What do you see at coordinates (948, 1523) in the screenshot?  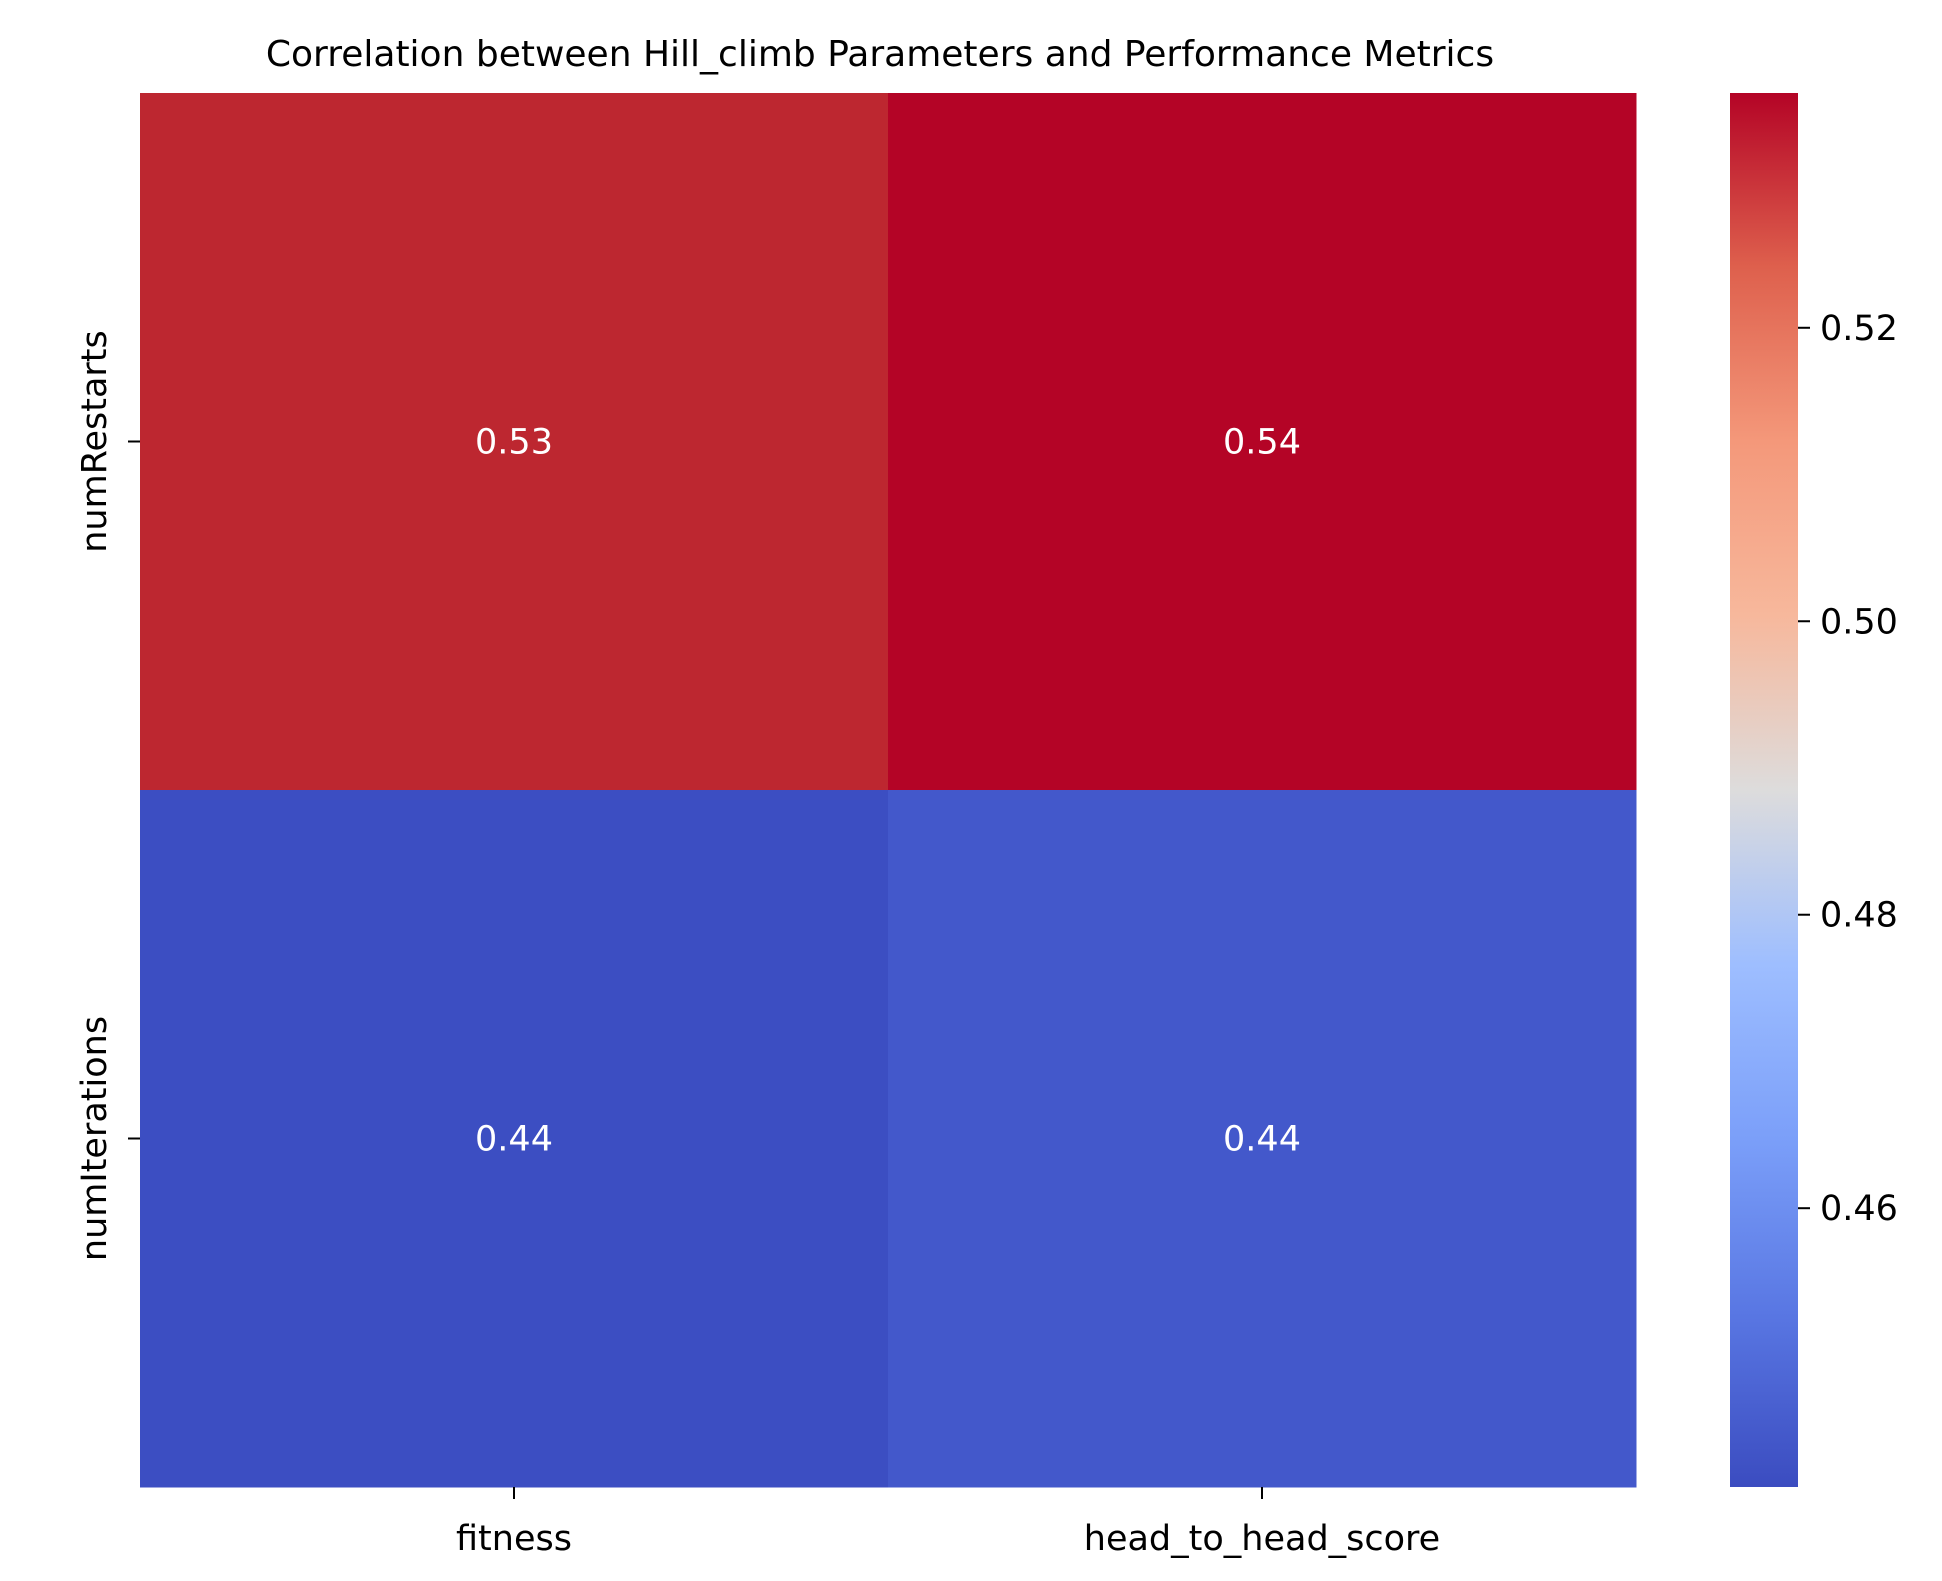 I see `column-labels: fitness head_to_head_score` at bounding box center [948, 1523].